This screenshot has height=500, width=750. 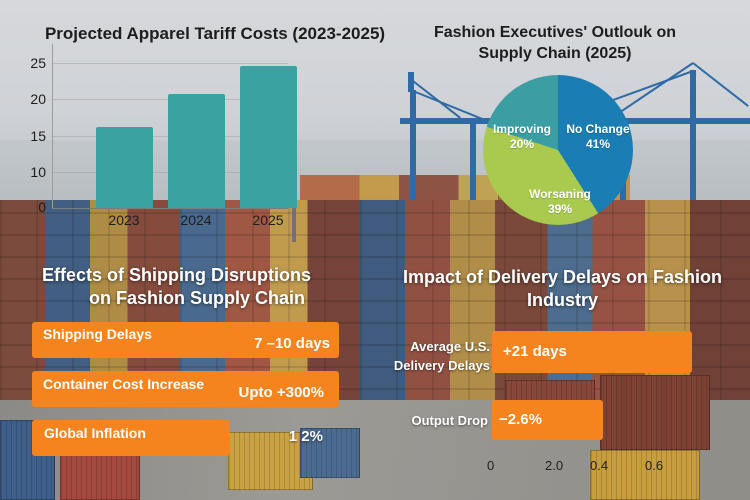 I want to click on bar-2023, so click(x=124, y=167).